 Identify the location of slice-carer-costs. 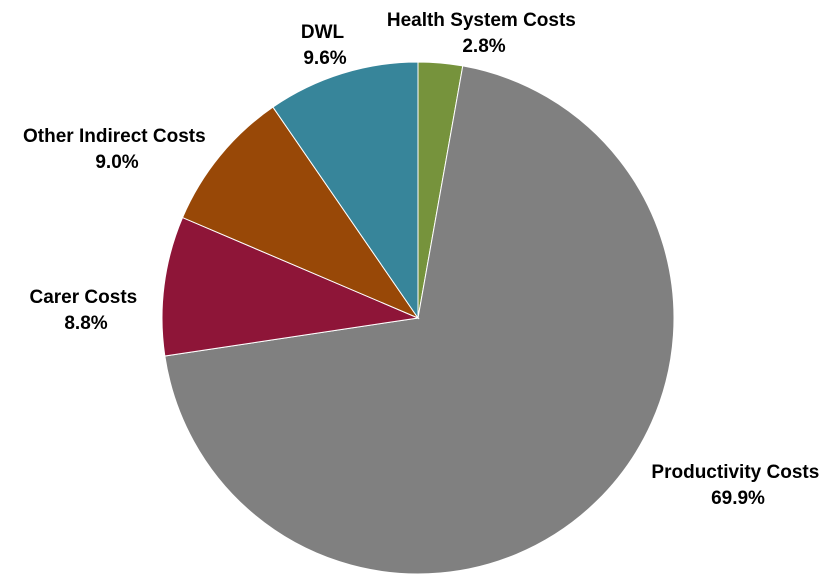
(290, 286).